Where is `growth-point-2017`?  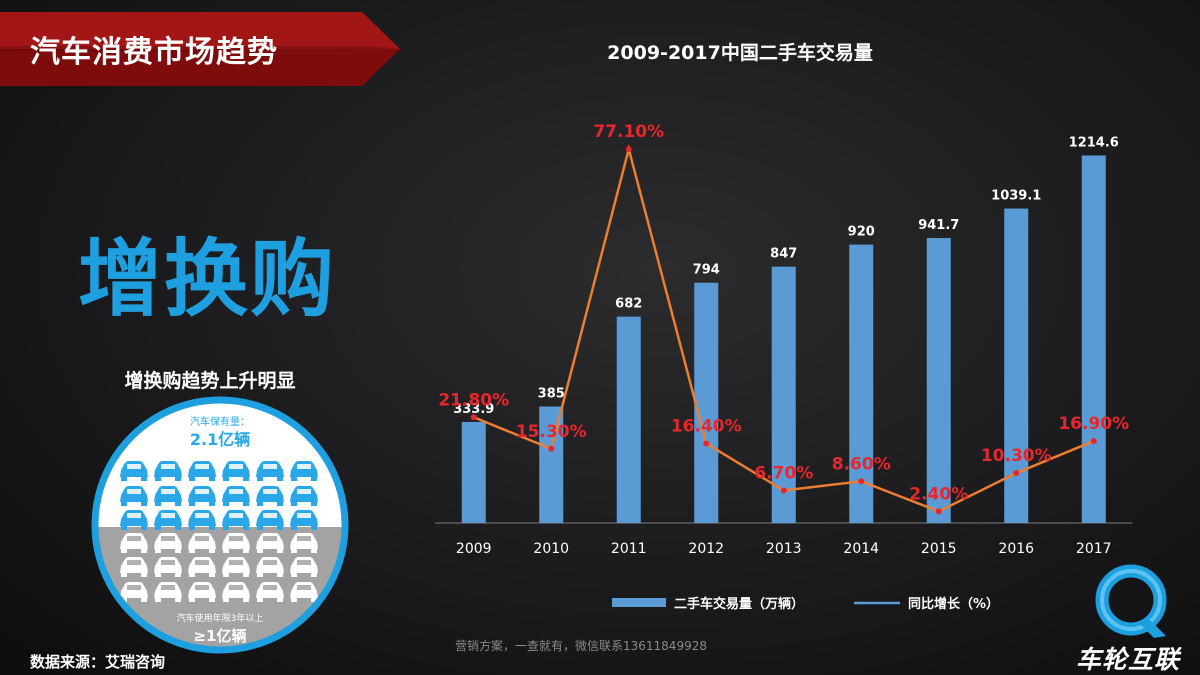
growth-point-2017 is located at coordinates (1093, 441).